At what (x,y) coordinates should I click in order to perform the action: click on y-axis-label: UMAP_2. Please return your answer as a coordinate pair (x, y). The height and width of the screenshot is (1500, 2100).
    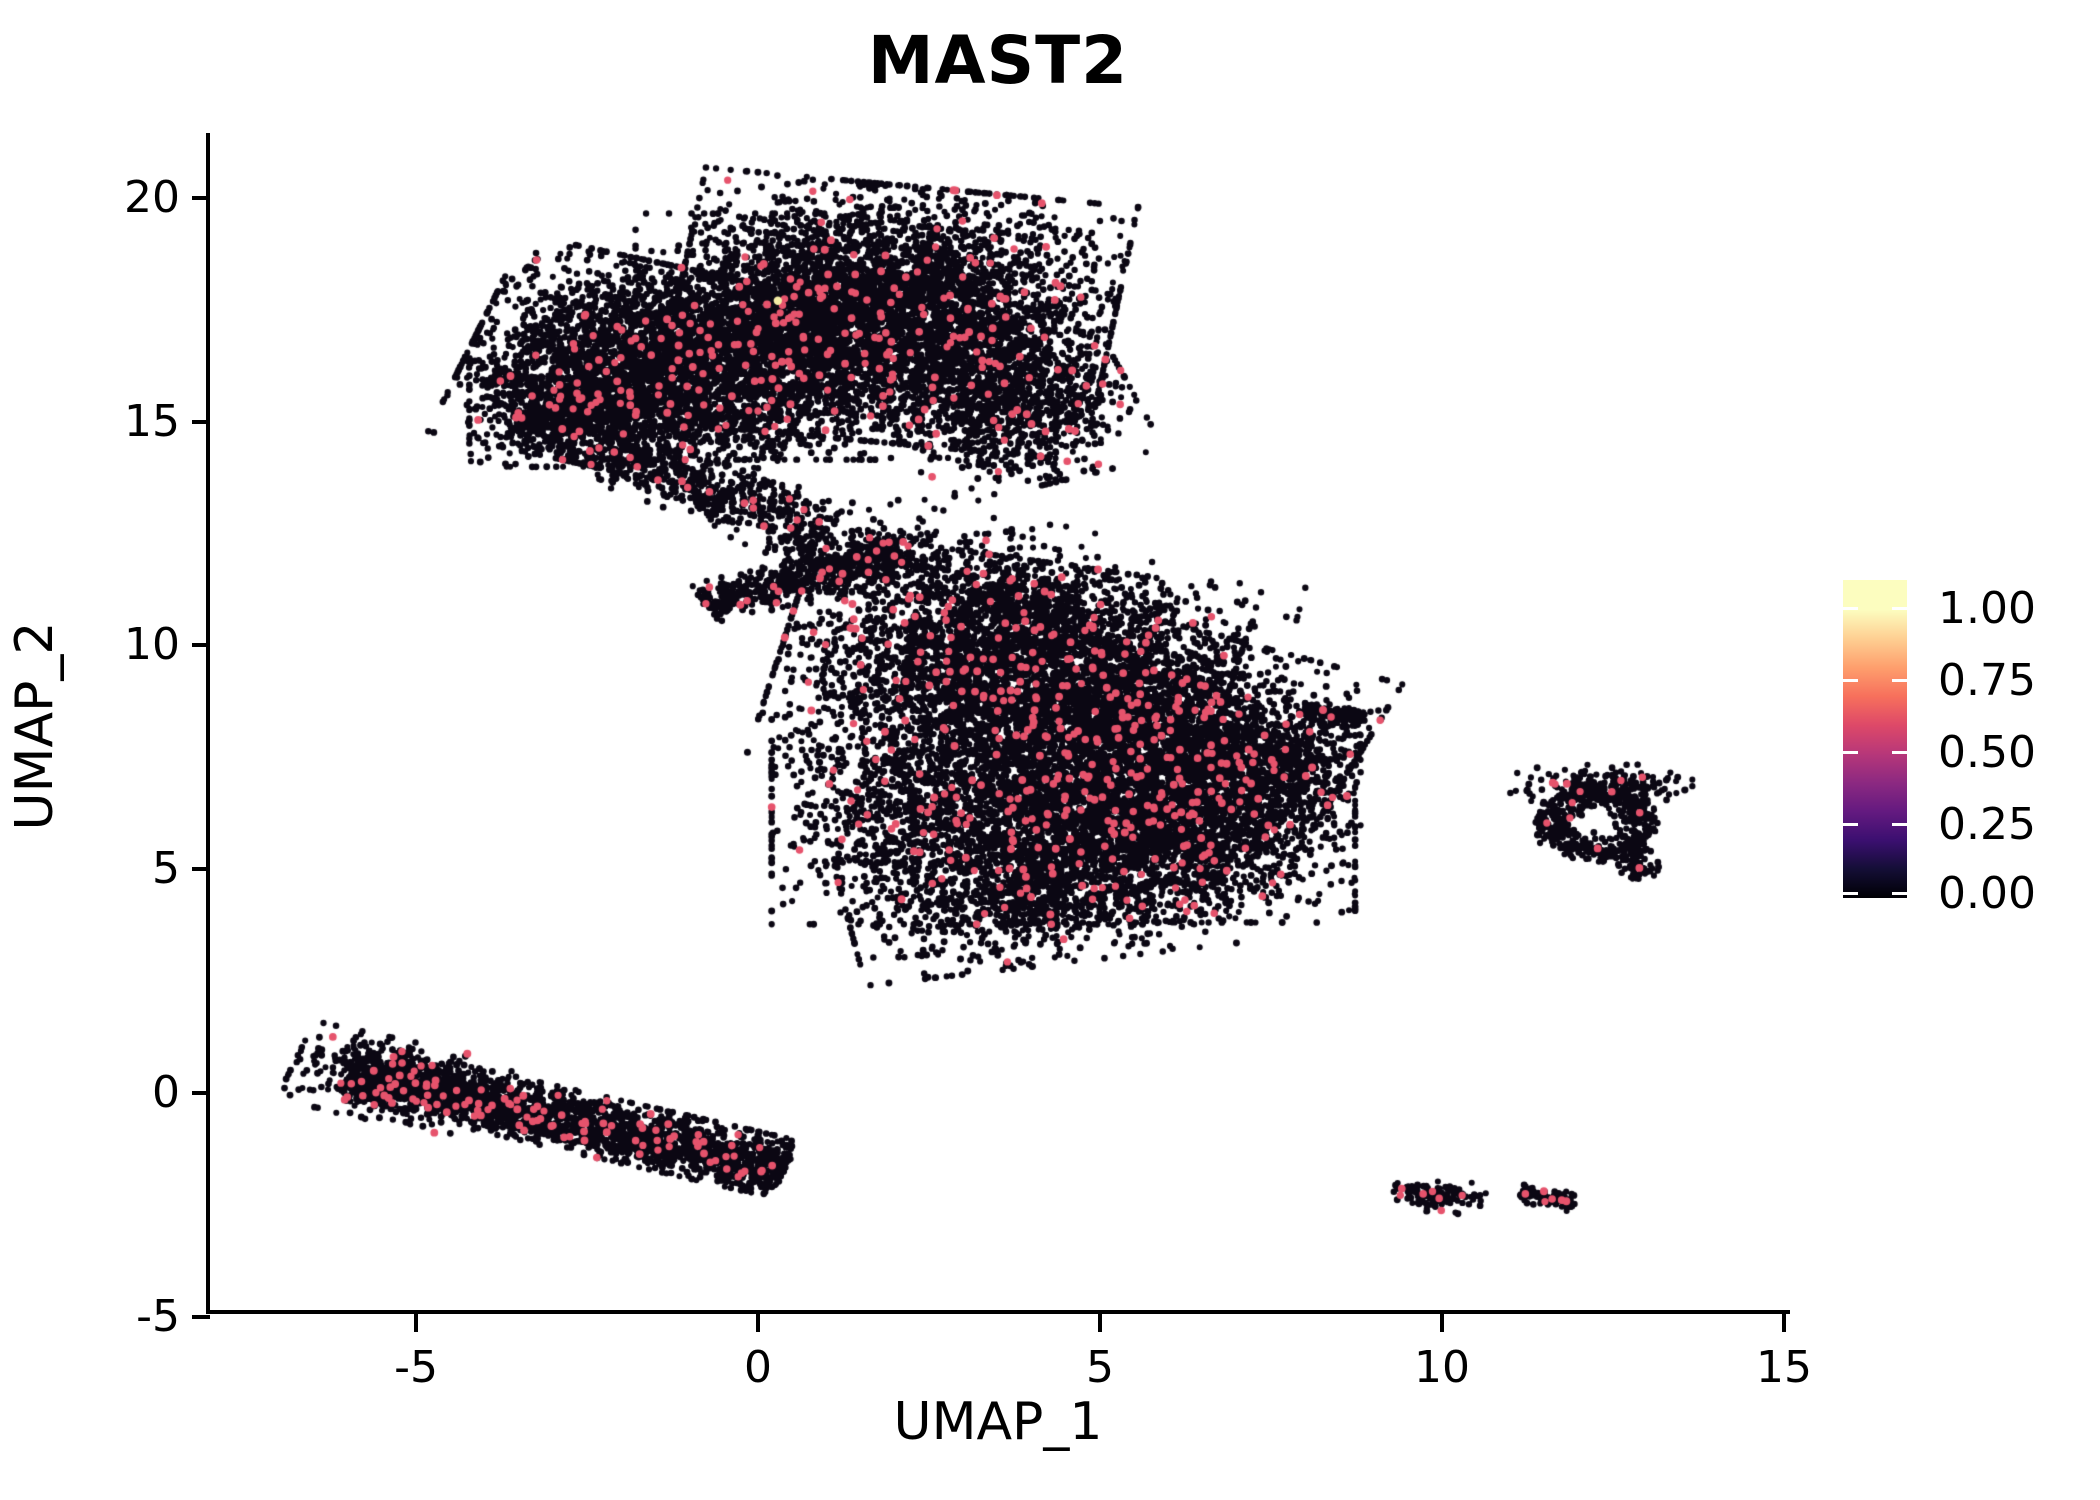
    Looking at the image, I should click on (35, 726).